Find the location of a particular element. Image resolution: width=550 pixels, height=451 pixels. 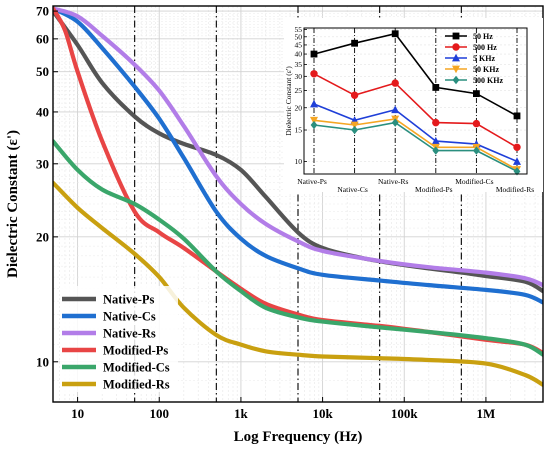

inset-series-line-50-khz is located at coordinates (415, 144).